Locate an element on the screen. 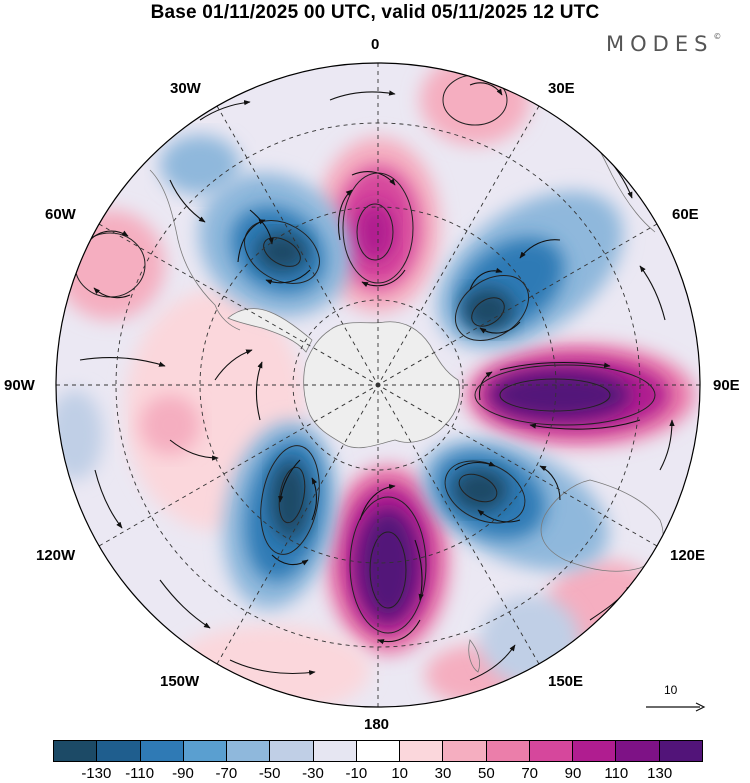  longitude-label-30w: 30W is located at coordinates (185, 88).